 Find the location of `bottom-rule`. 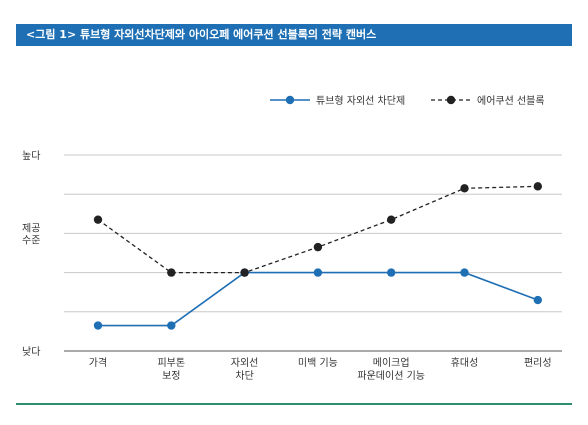

bottom-rule is located at coordinates (294, 404).